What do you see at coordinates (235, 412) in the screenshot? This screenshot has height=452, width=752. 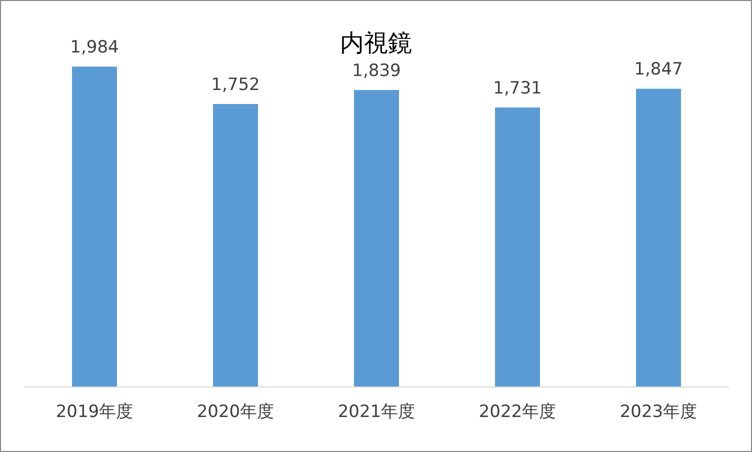 I see `x-tick-label: 2020年度` at bounding box center [235, 412].